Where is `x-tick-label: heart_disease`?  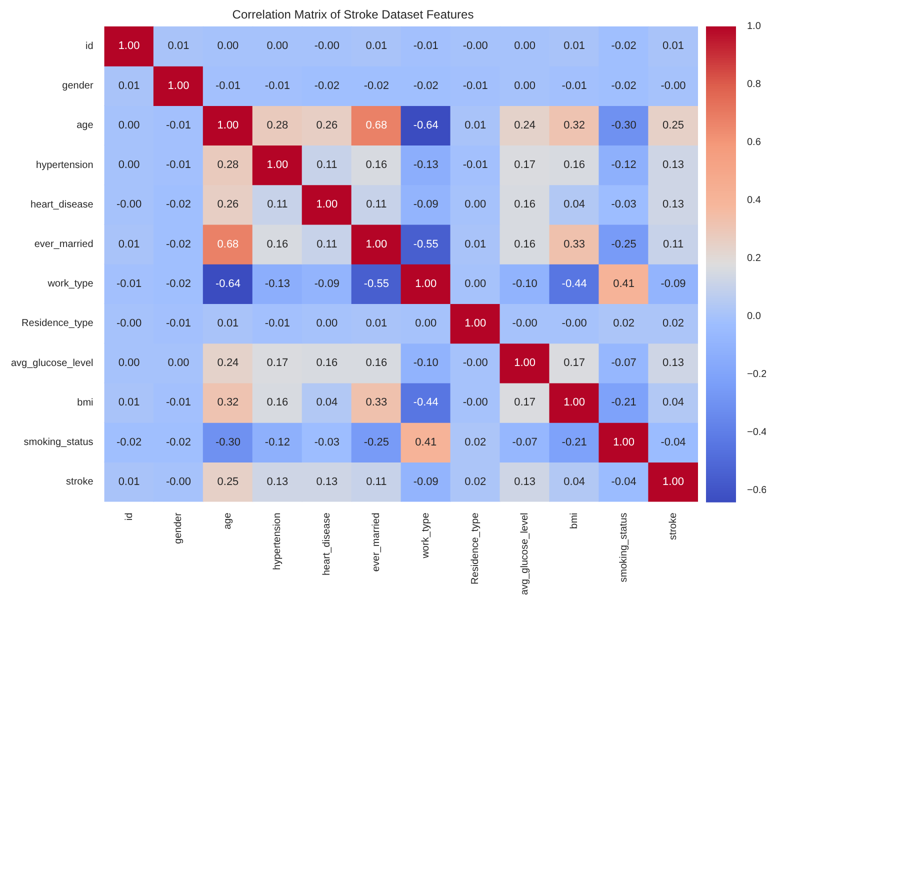 x-tick-label: heart_disease is located at coordinates (327, 544).